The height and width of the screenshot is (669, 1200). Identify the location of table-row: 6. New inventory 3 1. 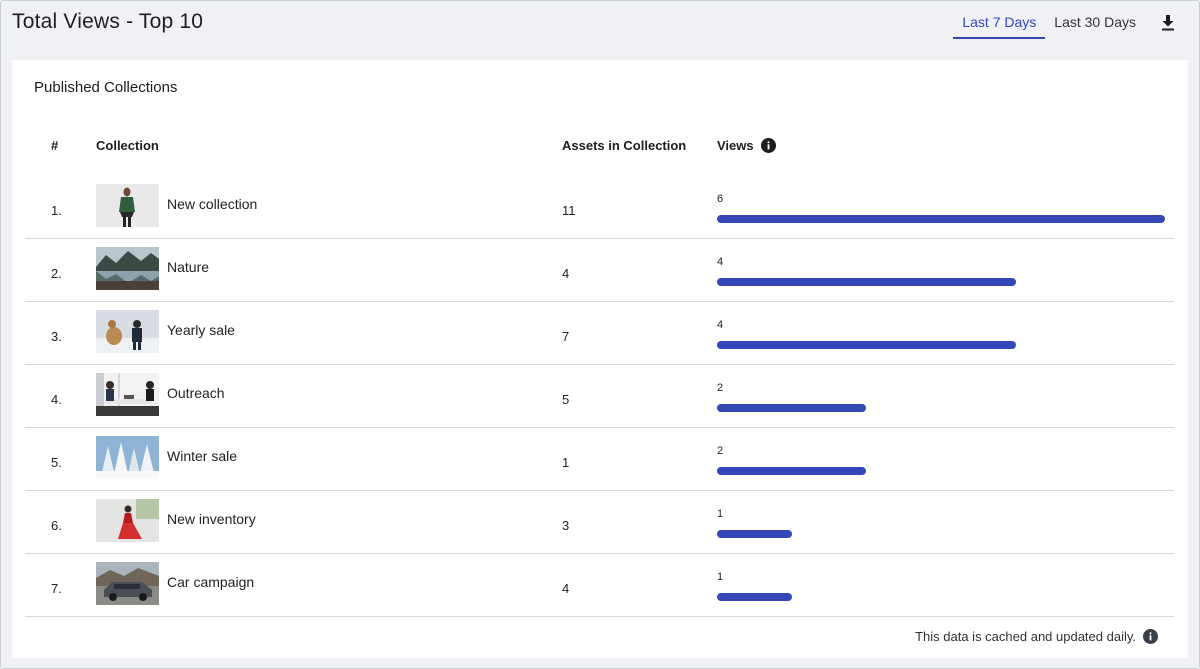
(599, 522).